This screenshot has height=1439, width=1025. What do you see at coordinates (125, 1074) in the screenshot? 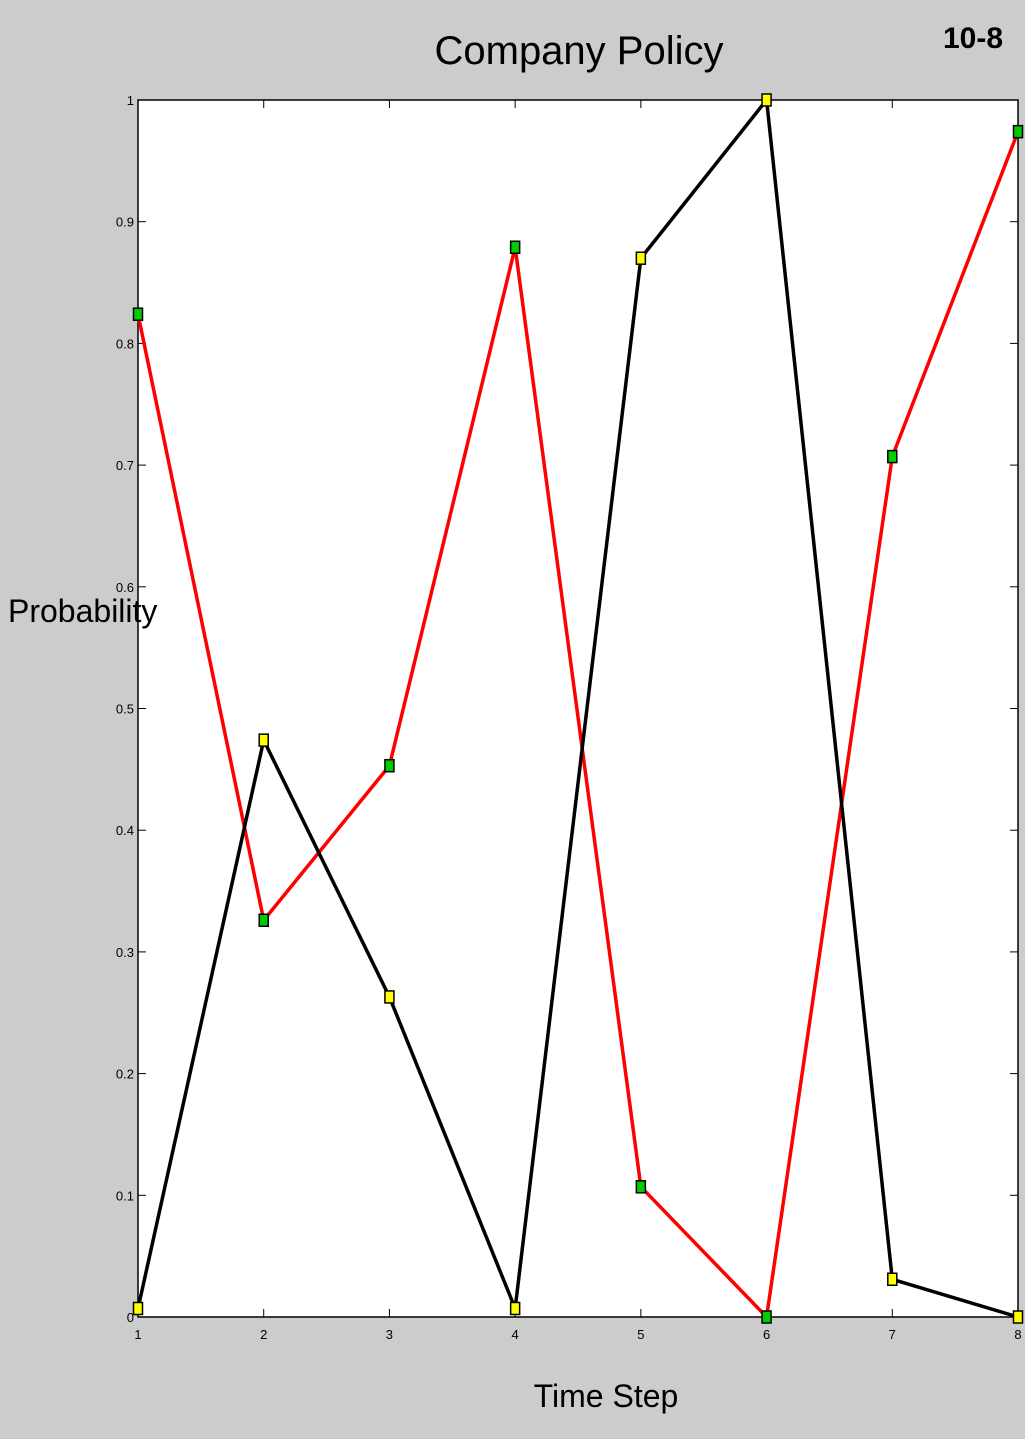
I see `y-tick-label-2: 0.2` at bounding box center [125, 1074].